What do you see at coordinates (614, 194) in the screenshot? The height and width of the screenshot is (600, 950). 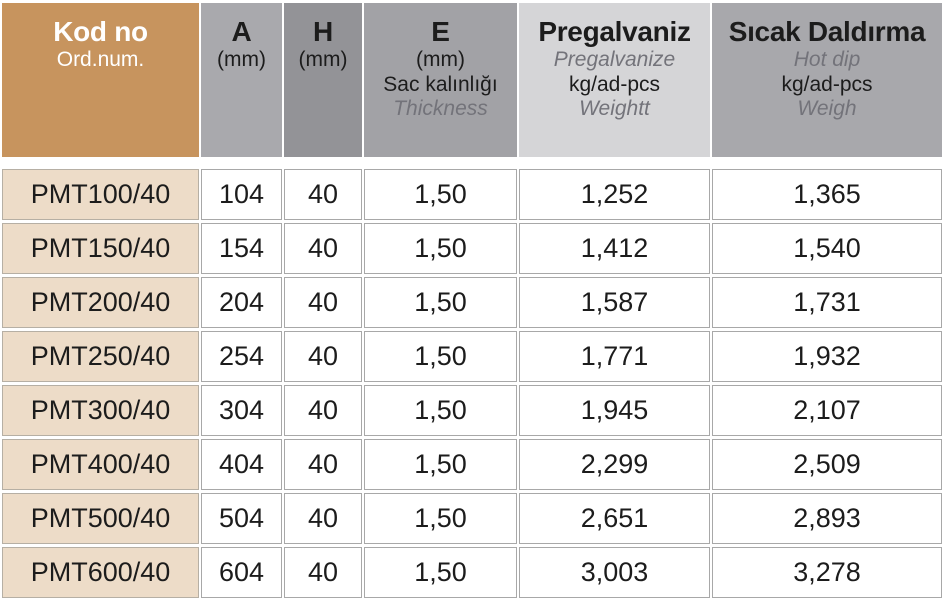 I see `cell-pregalvaniz: 1,252` at bounding box center [614, 194].